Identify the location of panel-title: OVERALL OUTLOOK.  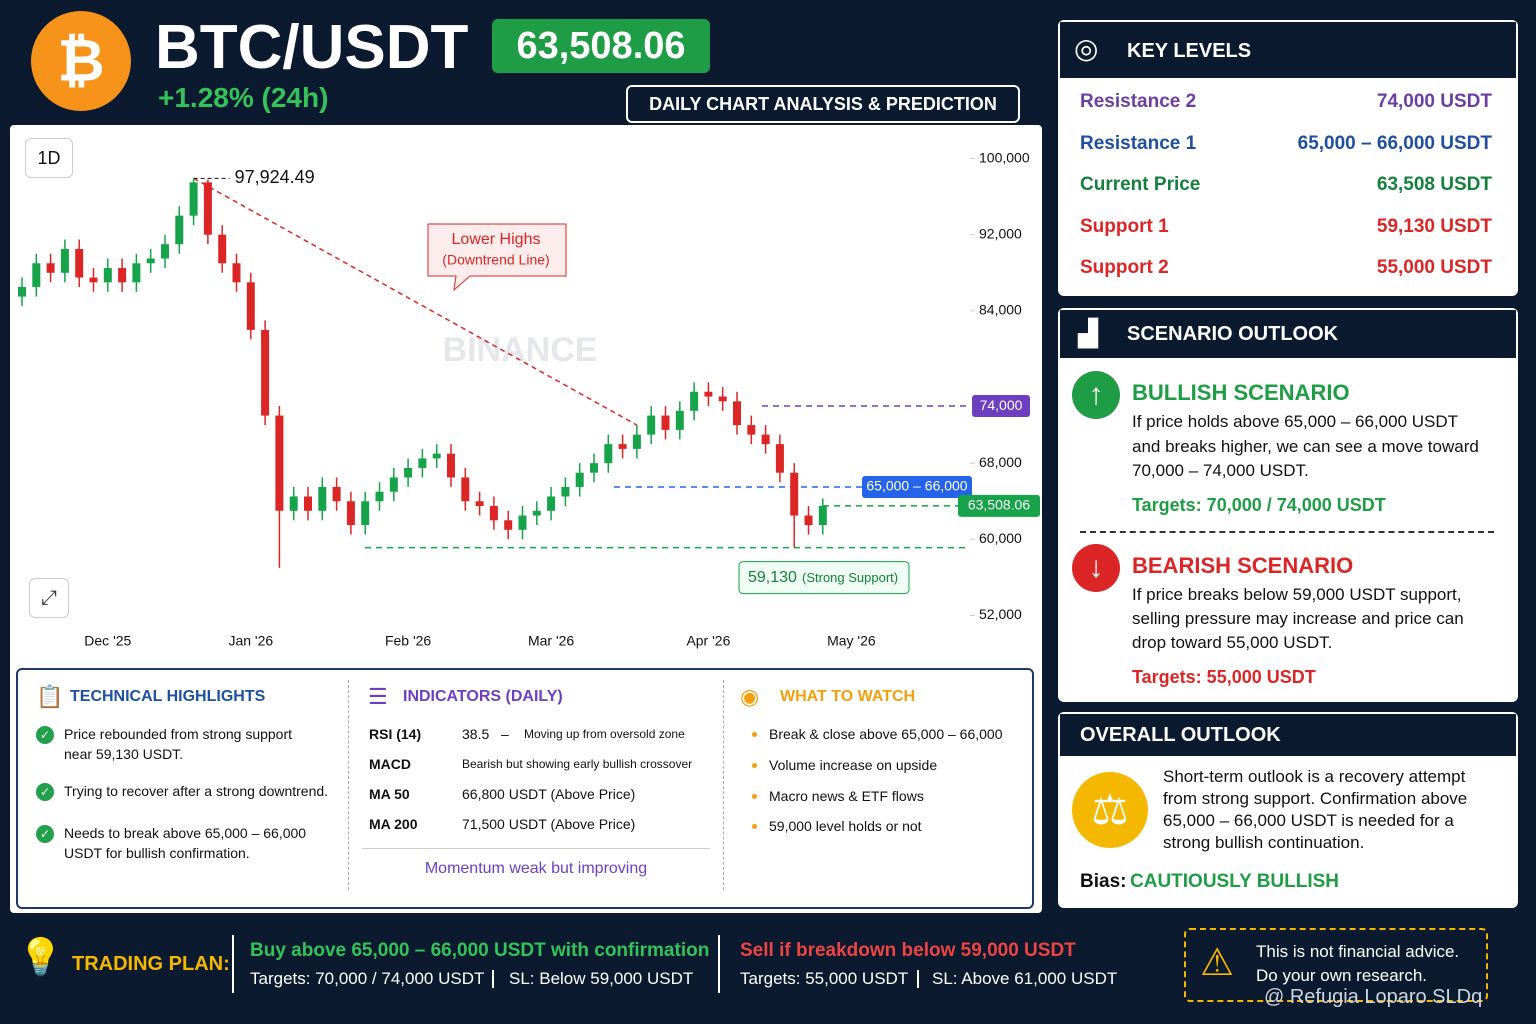
(1180, 735).